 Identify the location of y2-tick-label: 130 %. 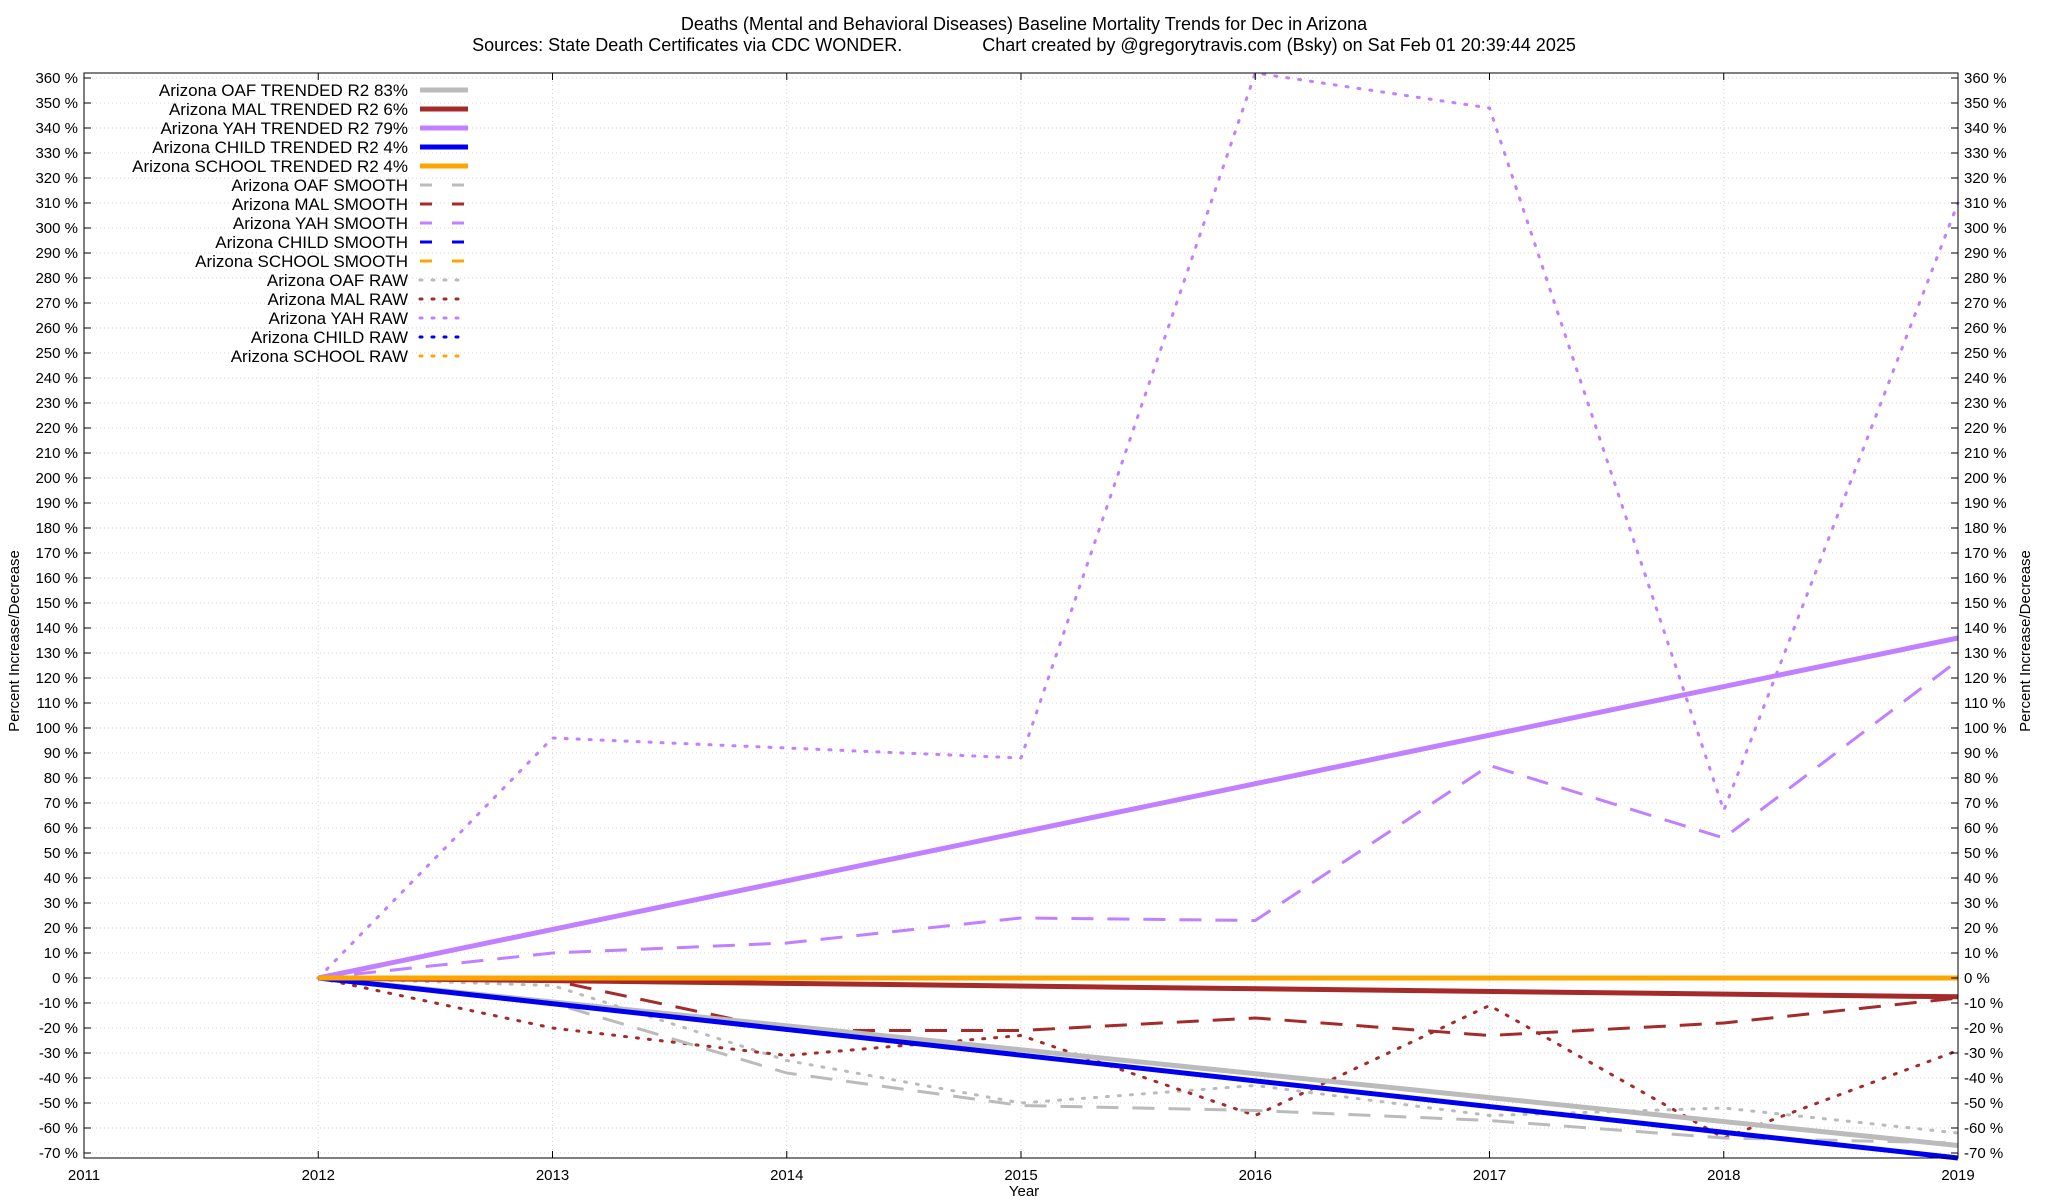
(1985, 653).